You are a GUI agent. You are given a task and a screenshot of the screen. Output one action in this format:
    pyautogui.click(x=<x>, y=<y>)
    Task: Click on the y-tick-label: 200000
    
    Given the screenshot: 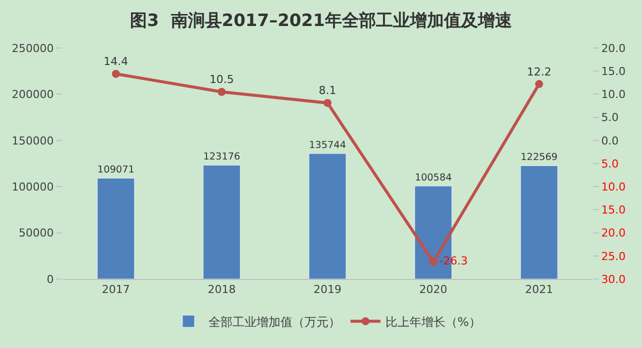 What is the action you would take?
    pyautogui.click(x=33, y=95)
    